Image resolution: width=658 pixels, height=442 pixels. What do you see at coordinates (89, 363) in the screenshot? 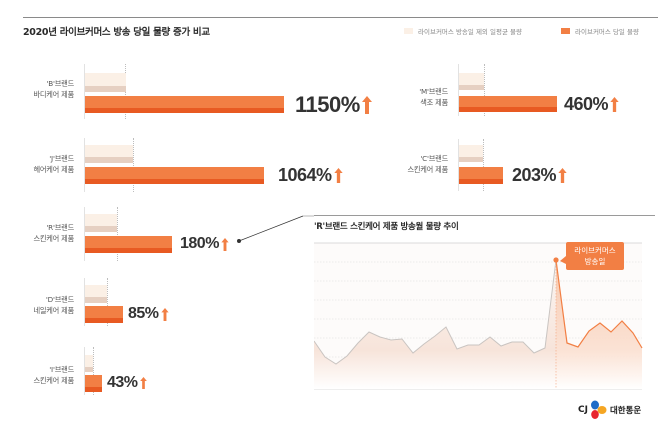
I see `bar-baseline-i` at bounding box center [89, 363].